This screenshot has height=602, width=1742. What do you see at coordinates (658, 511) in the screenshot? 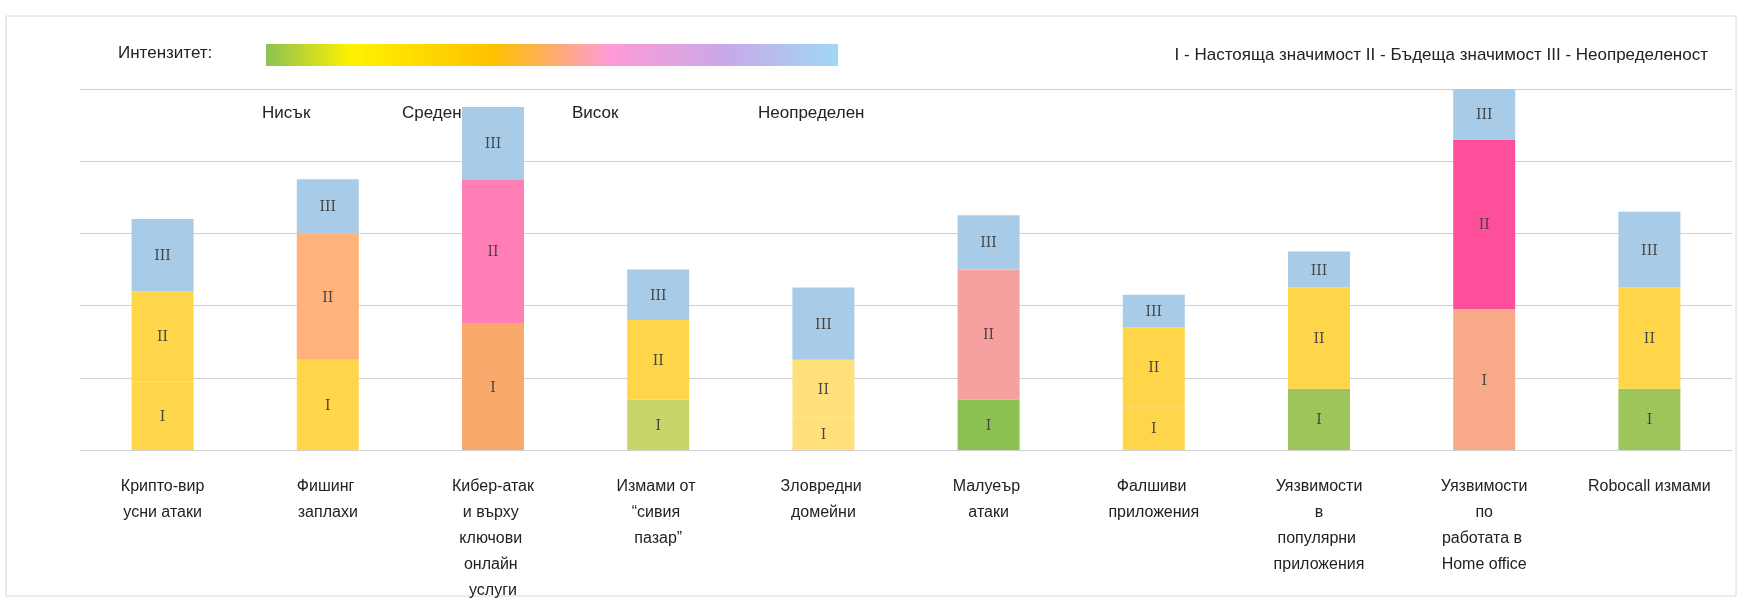
I see `x-tick-label: Измами от “сивия пазар”` at bounding box center [658, 511].